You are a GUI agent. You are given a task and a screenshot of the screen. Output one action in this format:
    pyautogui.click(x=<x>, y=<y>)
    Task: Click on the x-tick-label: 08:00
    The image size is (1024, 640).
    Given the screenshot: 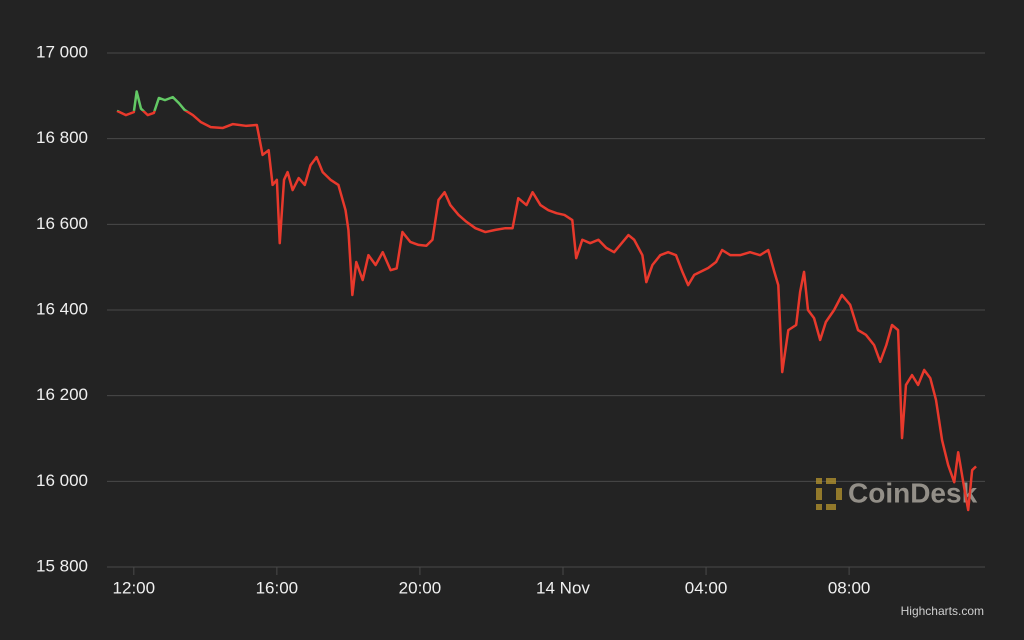 What is the action you would take?
    pyautogui.click(x=849, y=587)
    